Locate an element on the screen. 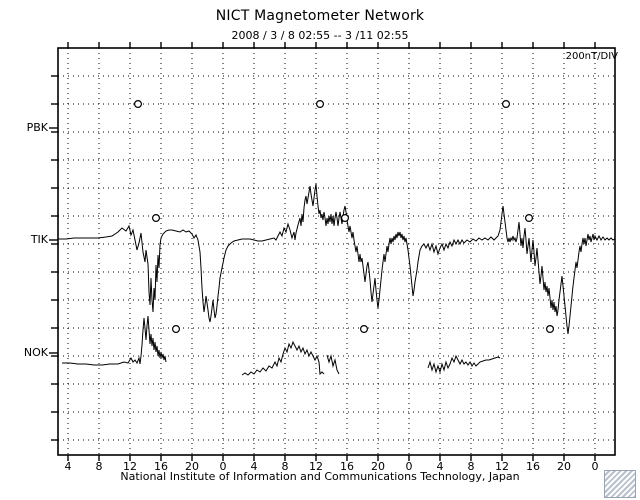 This screenshot has width=640, height=500. y-axis-label-tik: TIK is located at coordinates (39, 239).